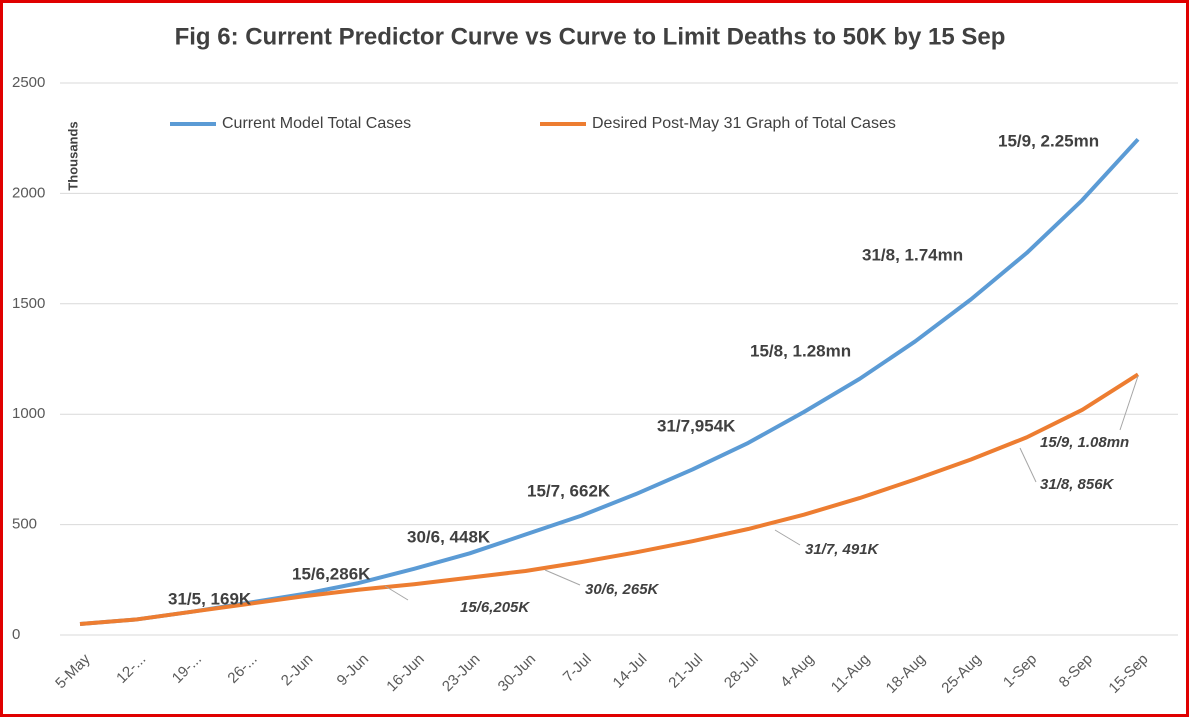  What do you see at coordinates (696, 425) in the screenshot?
I see `annotation: 31/7,954K` at bounding box center [696, 425].